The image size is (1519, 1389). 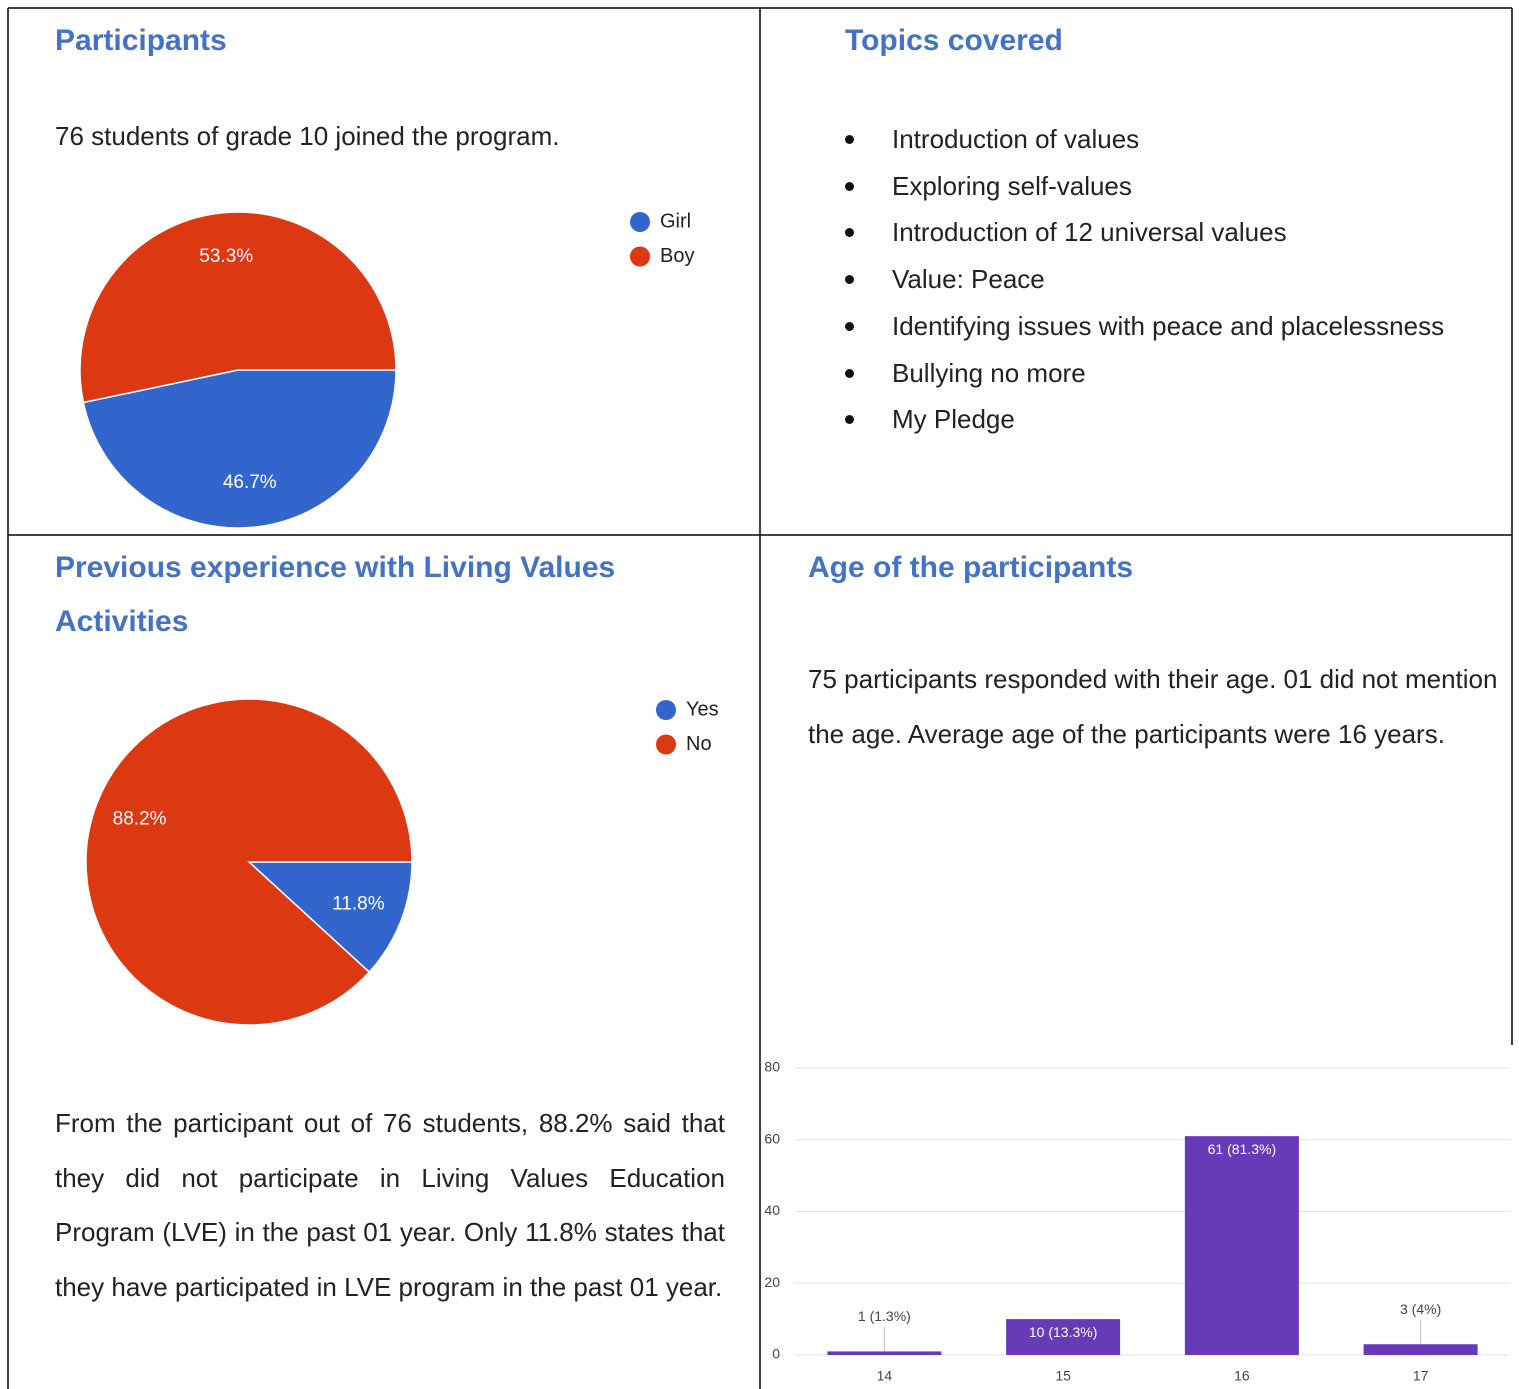 What do you see at coordinates (1063, 1376) in the screenshot?
I see `x-tick-label: 15` at bounding box center [1063, 1376].